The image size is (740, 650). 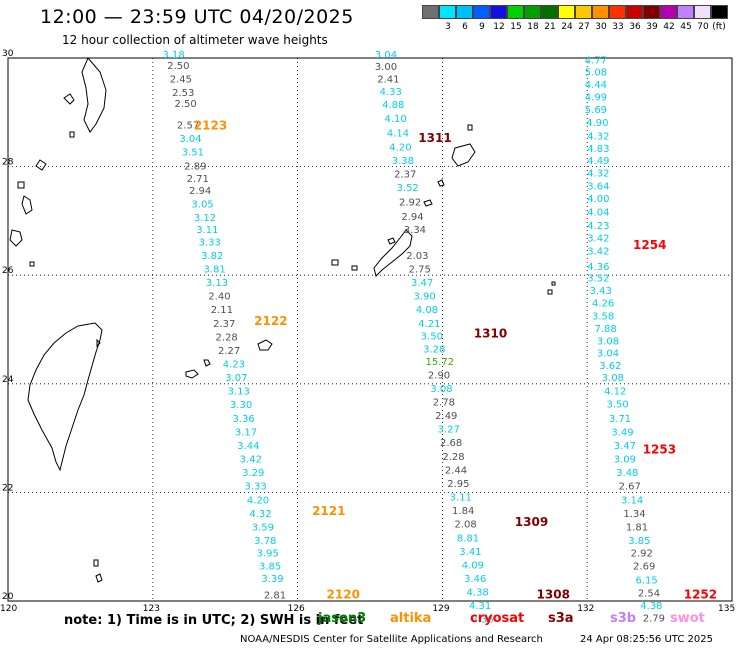 I want to click on pass-number-label: 1309, so click(x=531, y=522).